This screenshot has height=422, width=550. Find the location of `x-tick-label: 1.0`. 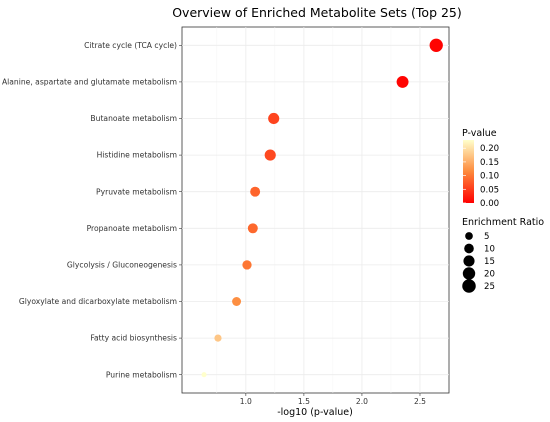

x-tick-label: 1.0 is located at coordinates (246, 401).